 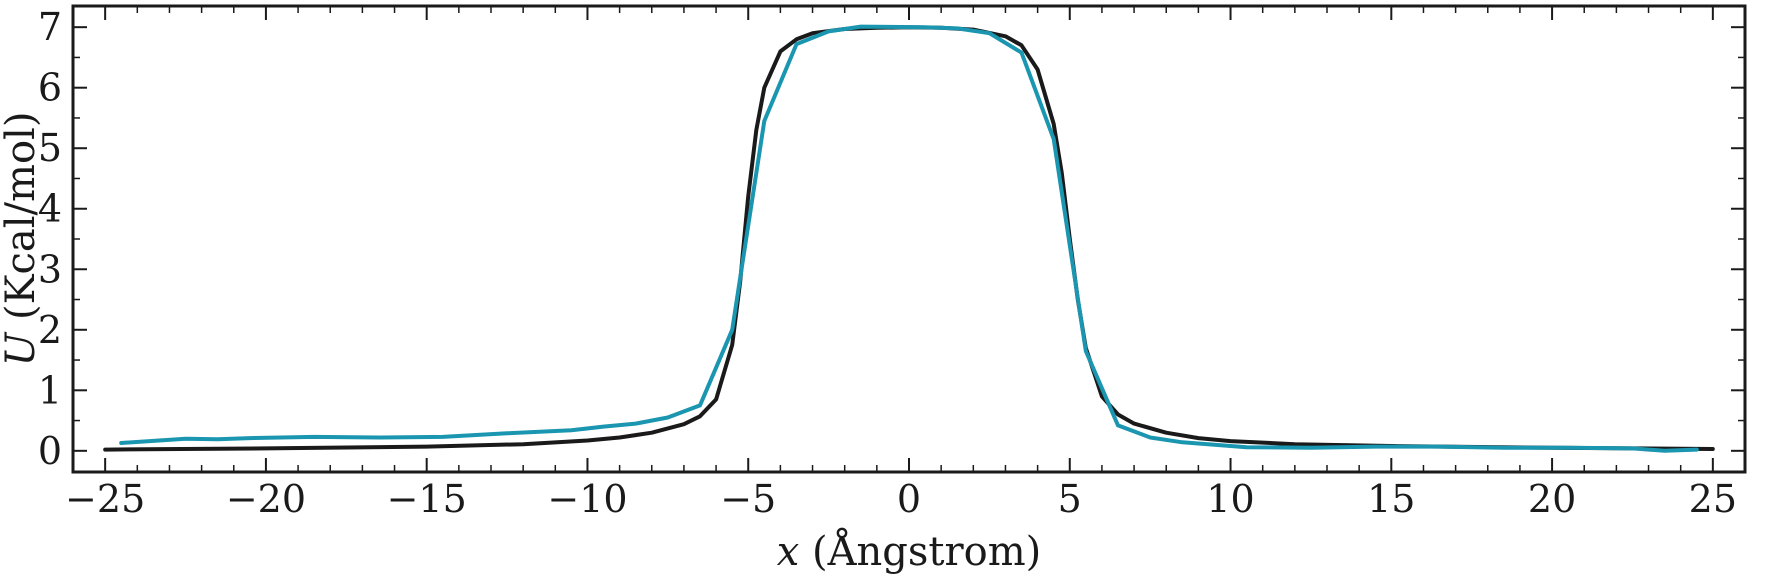 I want to click on x-tick-label: 10, so click(x=1230, y=499).